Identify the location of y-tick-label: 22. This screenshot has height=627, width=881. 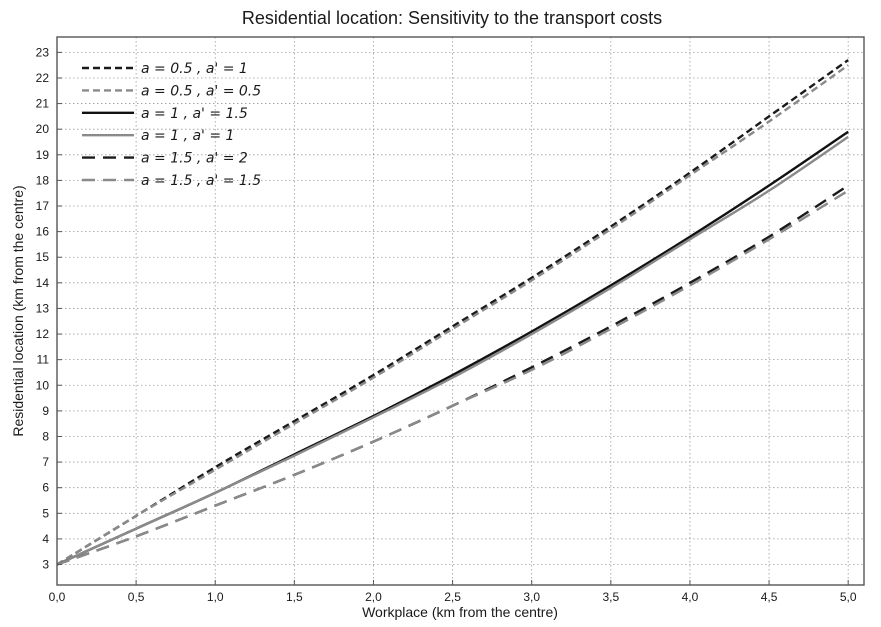
(43, 78).